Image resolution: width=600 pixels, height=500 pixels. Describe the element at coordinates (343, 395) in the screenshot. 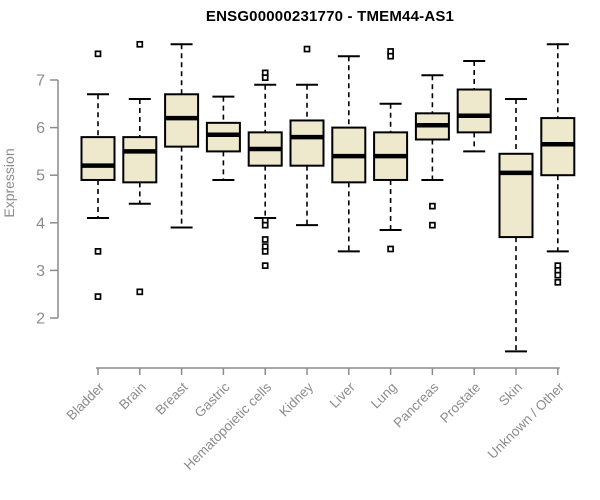

I see `x-tick-label: Liver` at that location.